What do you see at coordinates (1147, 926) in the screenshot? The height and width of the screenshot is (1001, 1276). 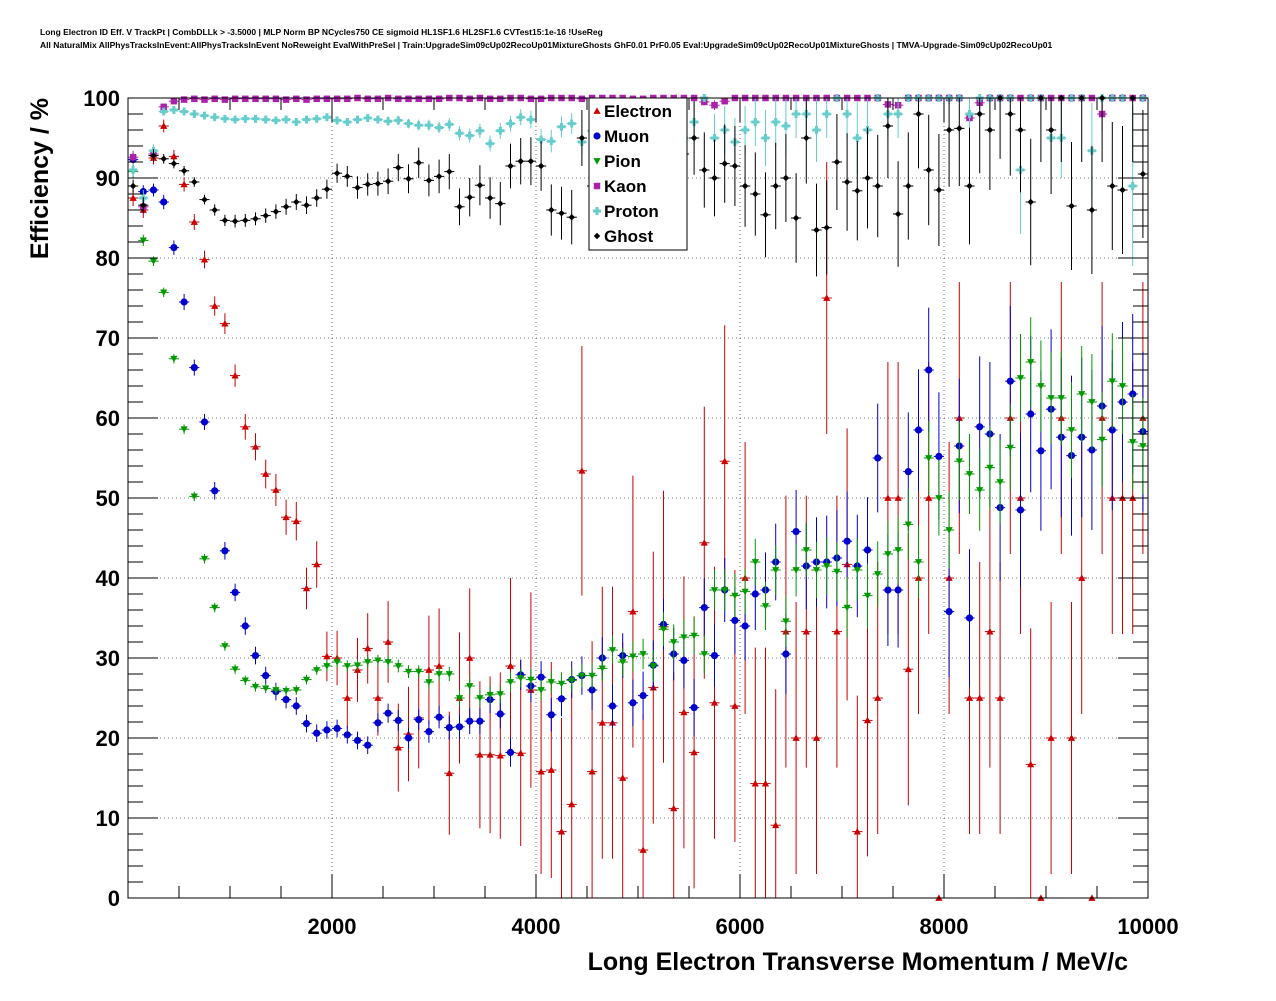 I see `x-tick-label: 10000` at bounding box center [1147, 926].